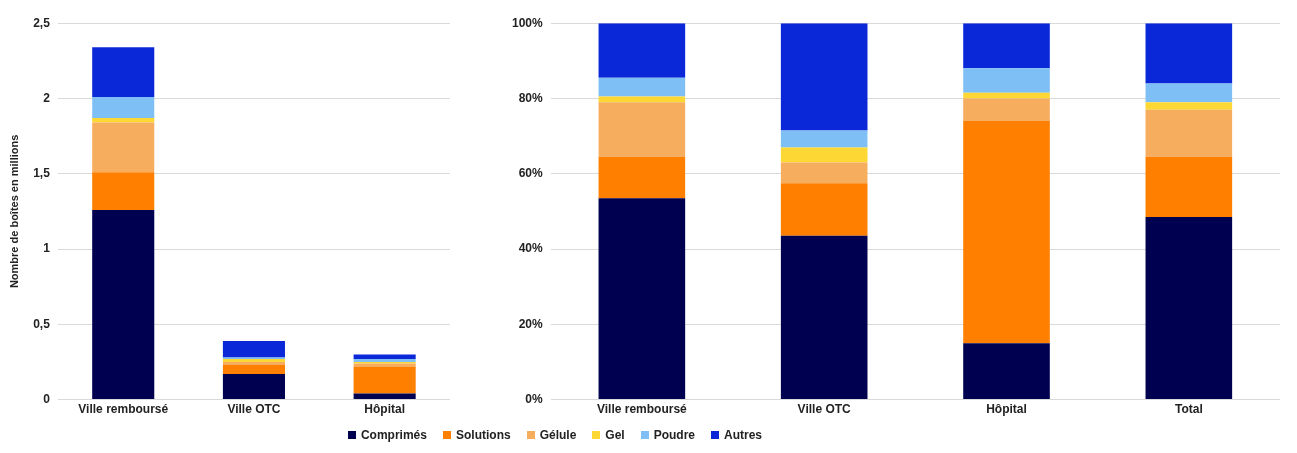 The height and width of the screenshot is (453, 1297). I want to click on y-tick-label: 60%, so click(531, 173).